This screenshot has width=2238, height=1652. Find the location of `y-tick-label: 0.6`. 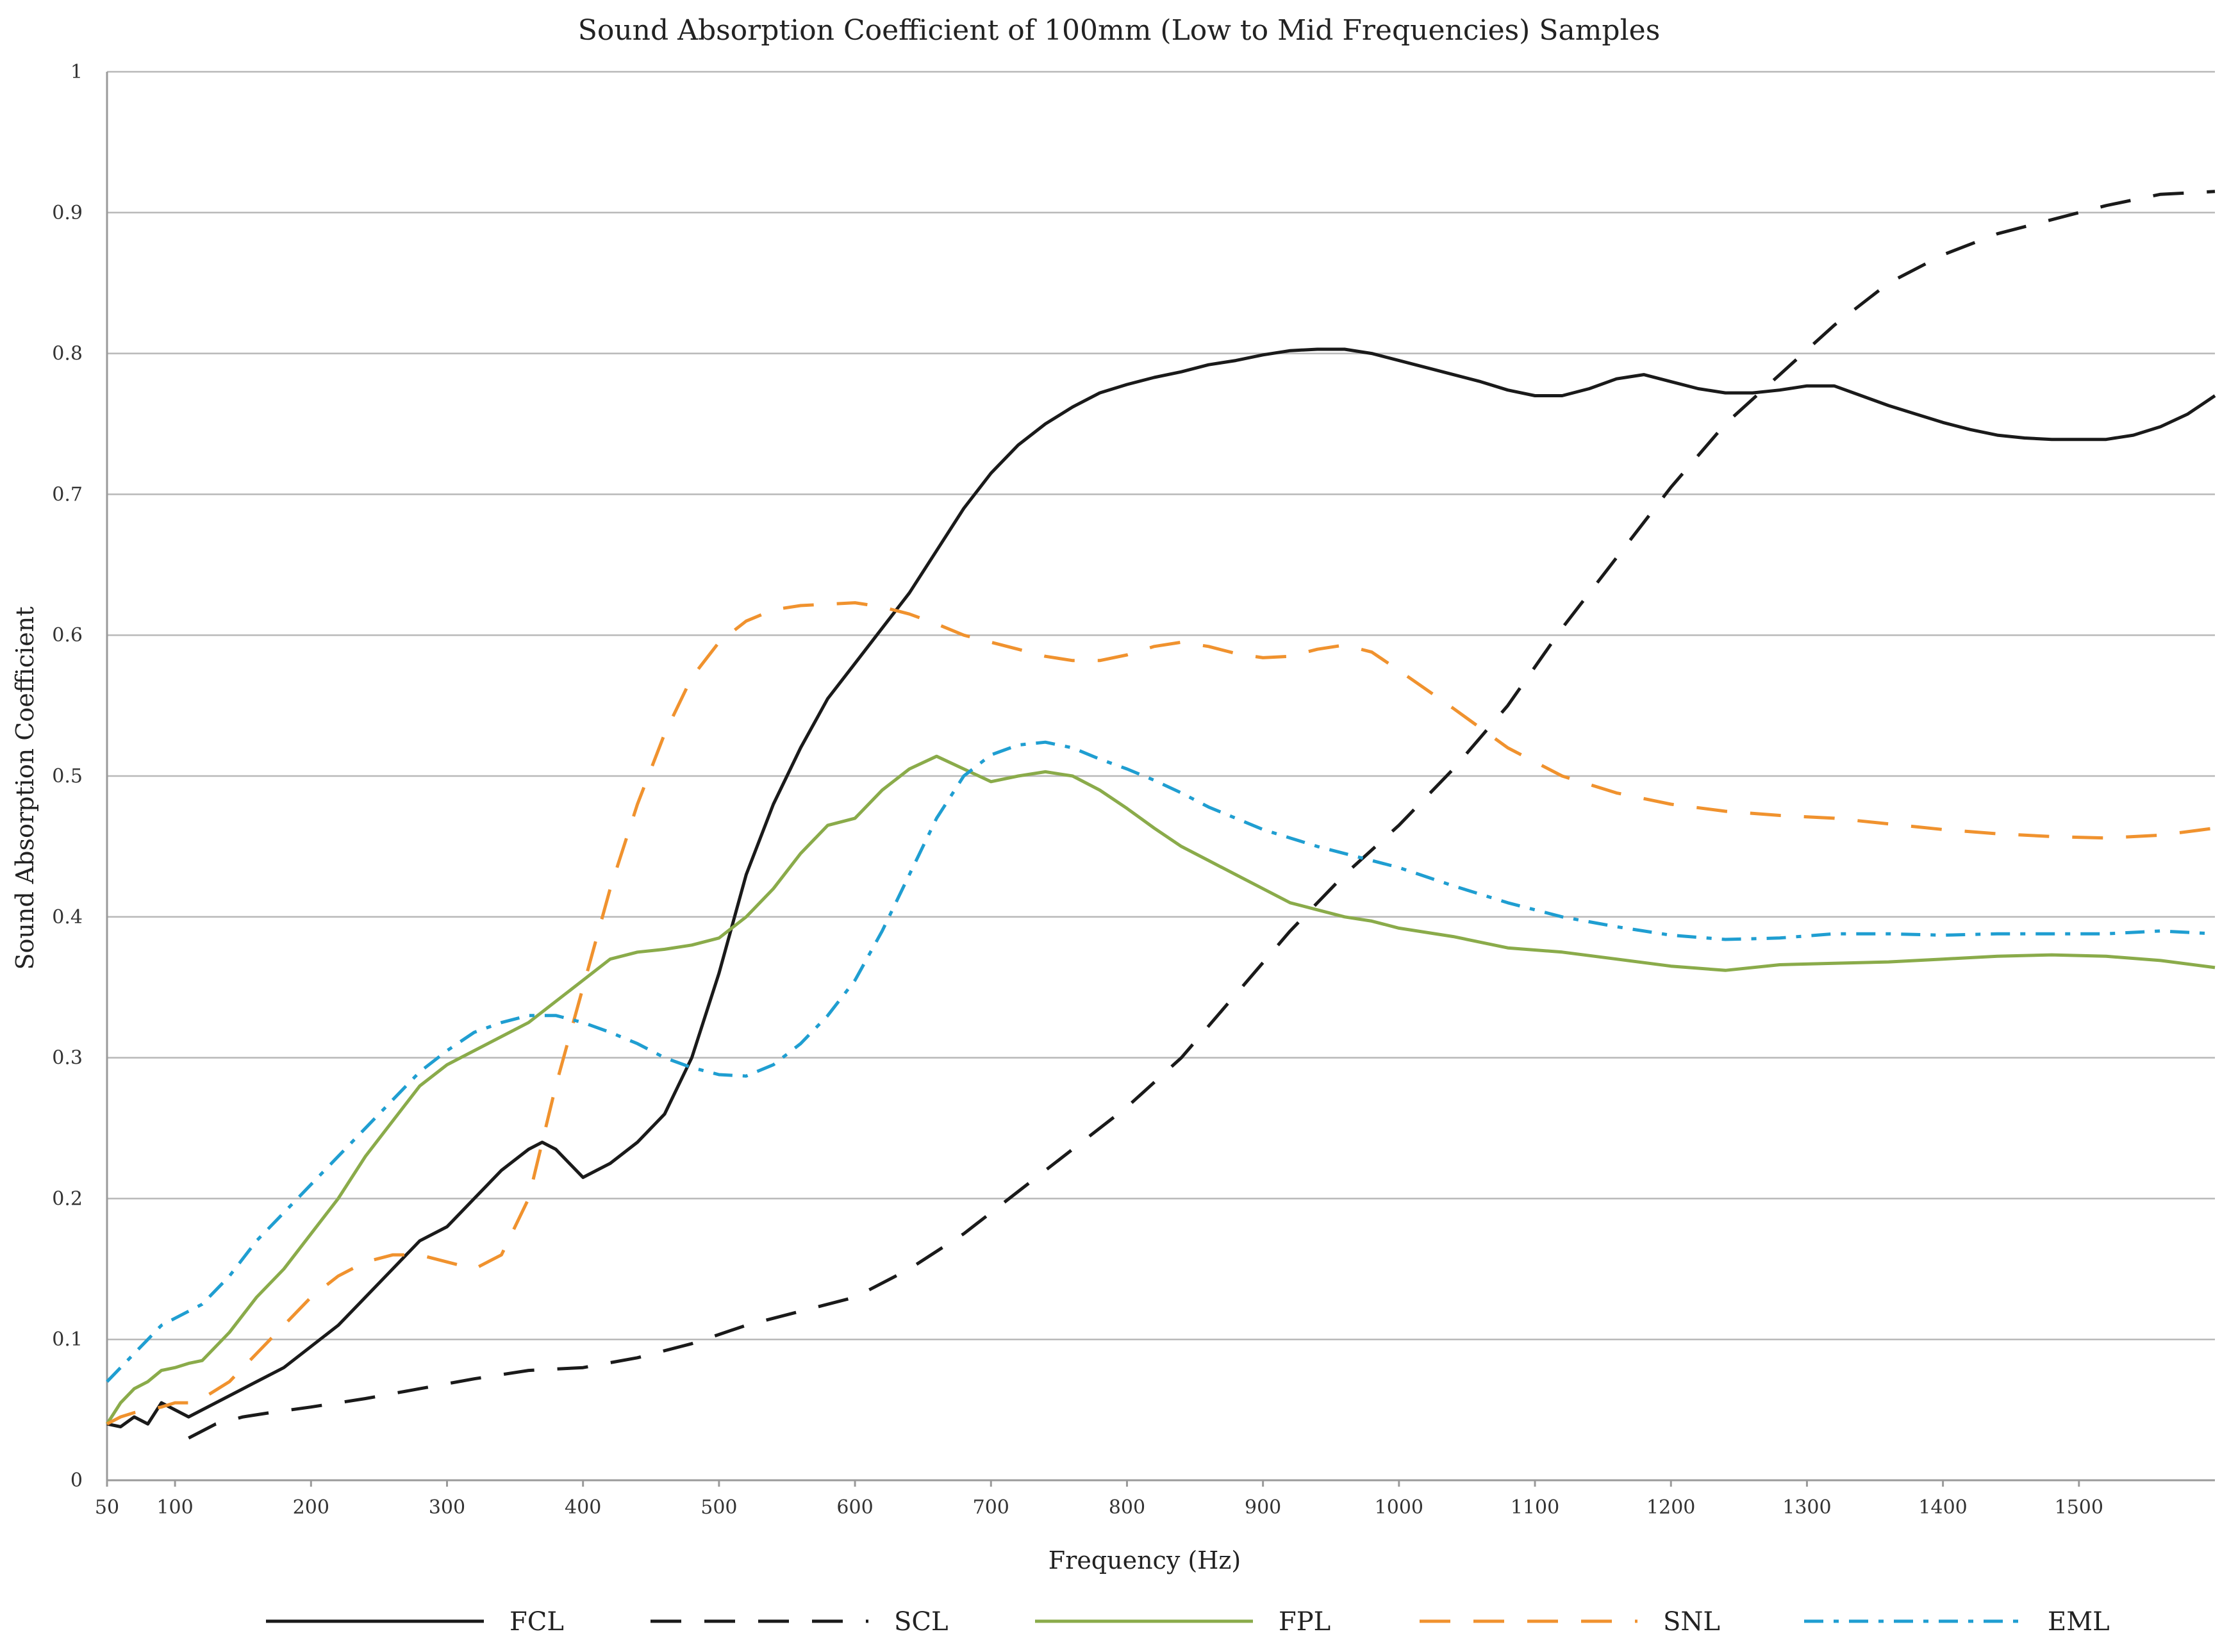

y-tick-label: 0.6 is located at coordinates (67, 635).